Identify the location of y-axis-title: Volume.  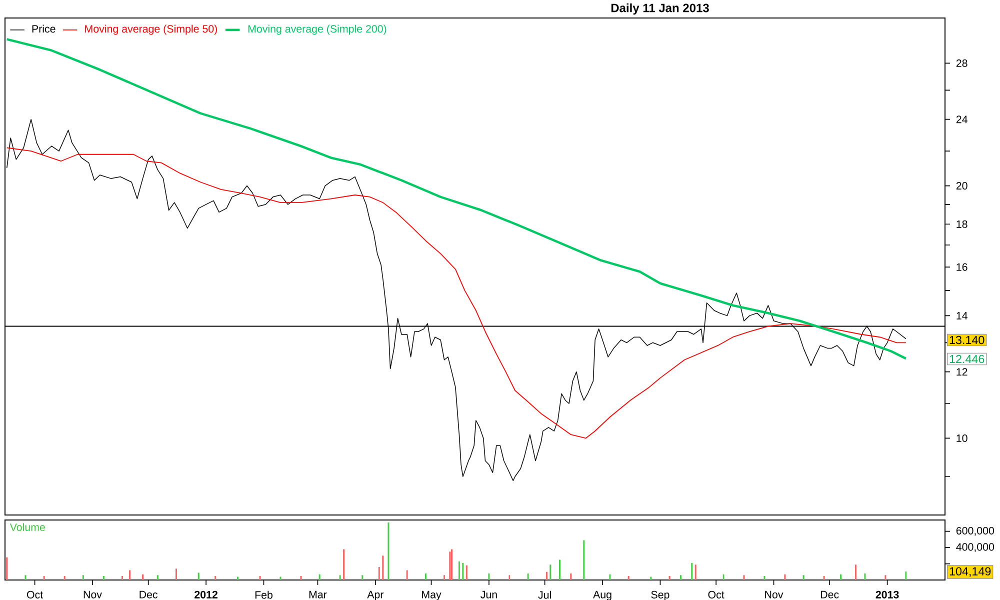
(27, 527).